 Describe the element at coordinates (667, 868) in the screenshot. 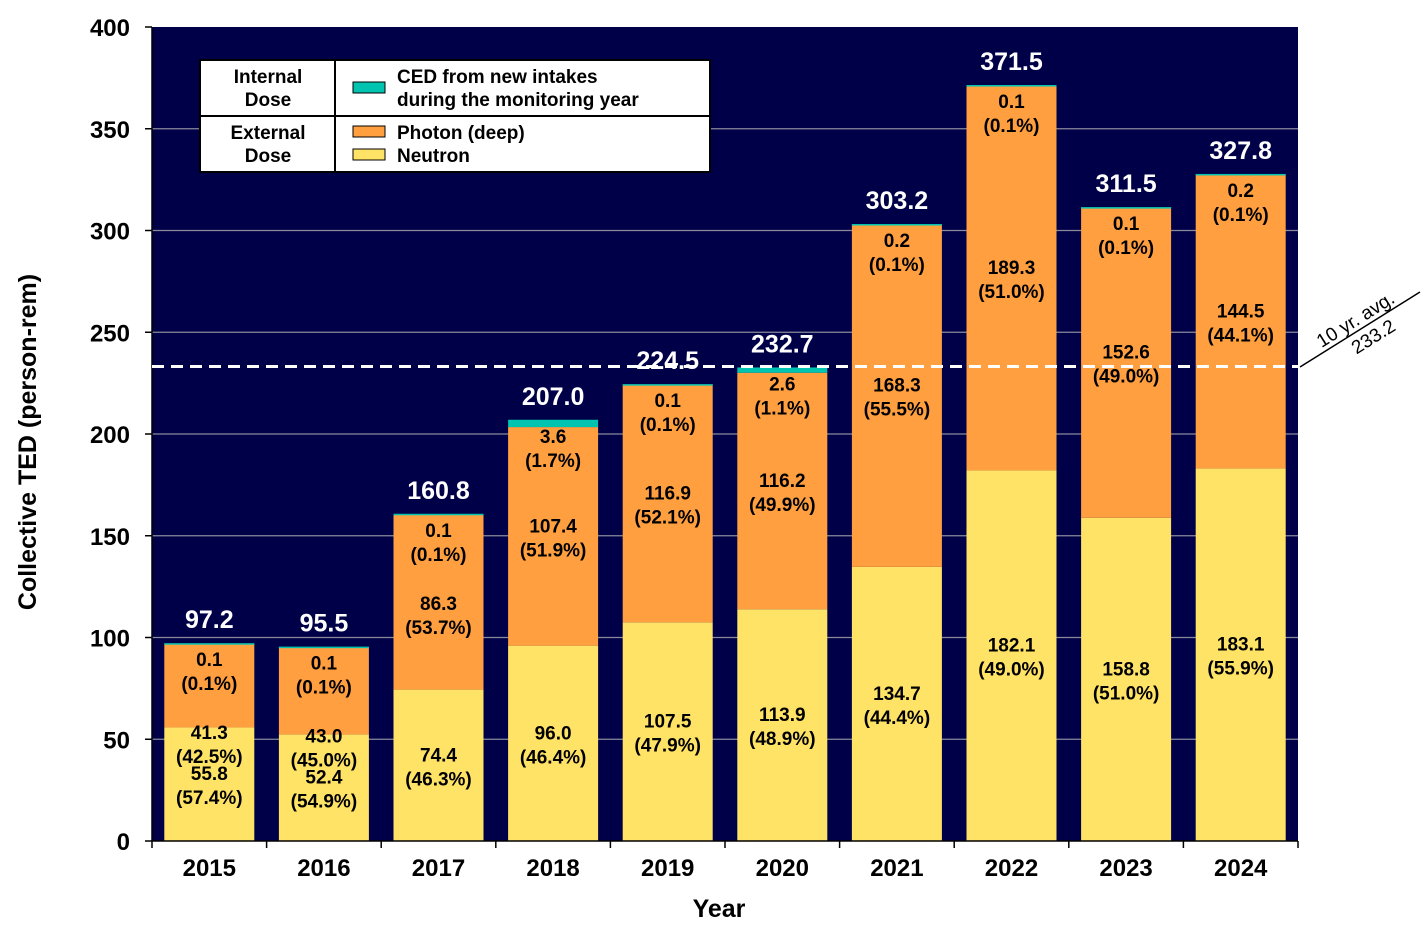

I see `x-tick-label: 2019` at that location.